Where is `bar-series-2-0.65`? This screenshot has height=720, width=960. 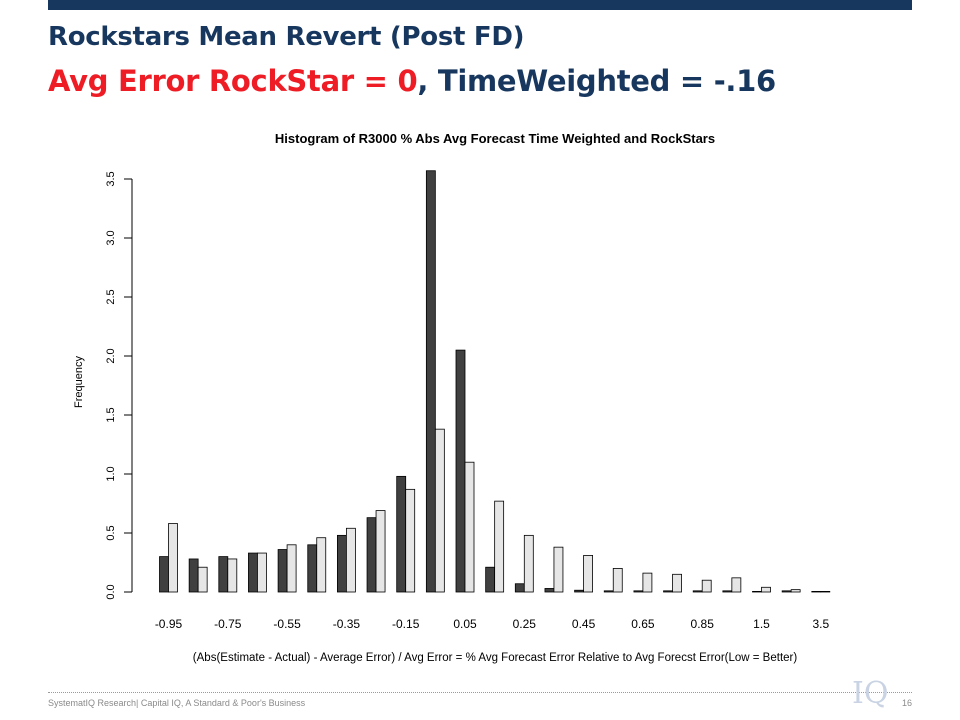
bar-series-2-0.65 is located at coordinates (647, 582).